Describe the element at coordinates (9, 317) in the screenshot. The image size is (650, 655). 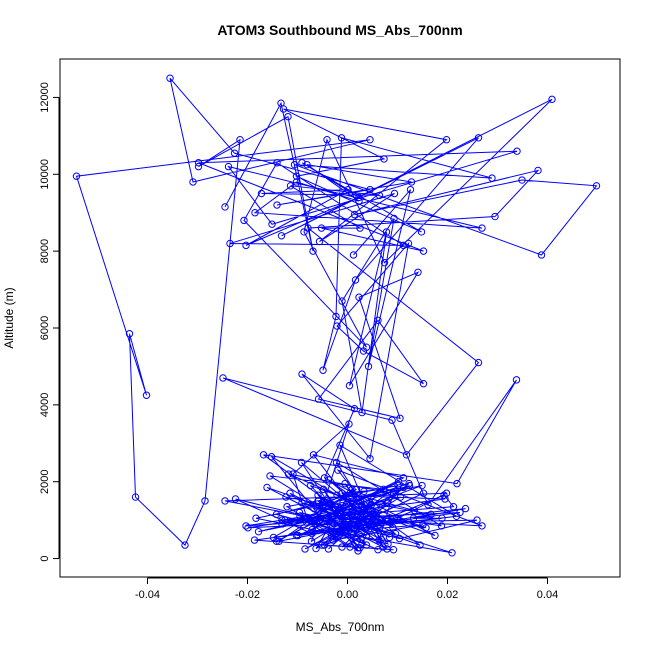
I see `y-axis-label: Altitude (m)` at that location.